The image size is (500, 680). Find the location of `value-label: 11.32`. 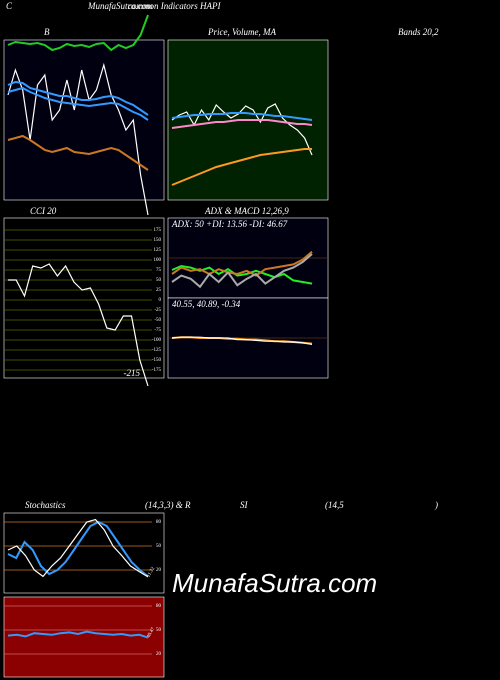

value-label: 11.32 is located at coordinates (151, 572).